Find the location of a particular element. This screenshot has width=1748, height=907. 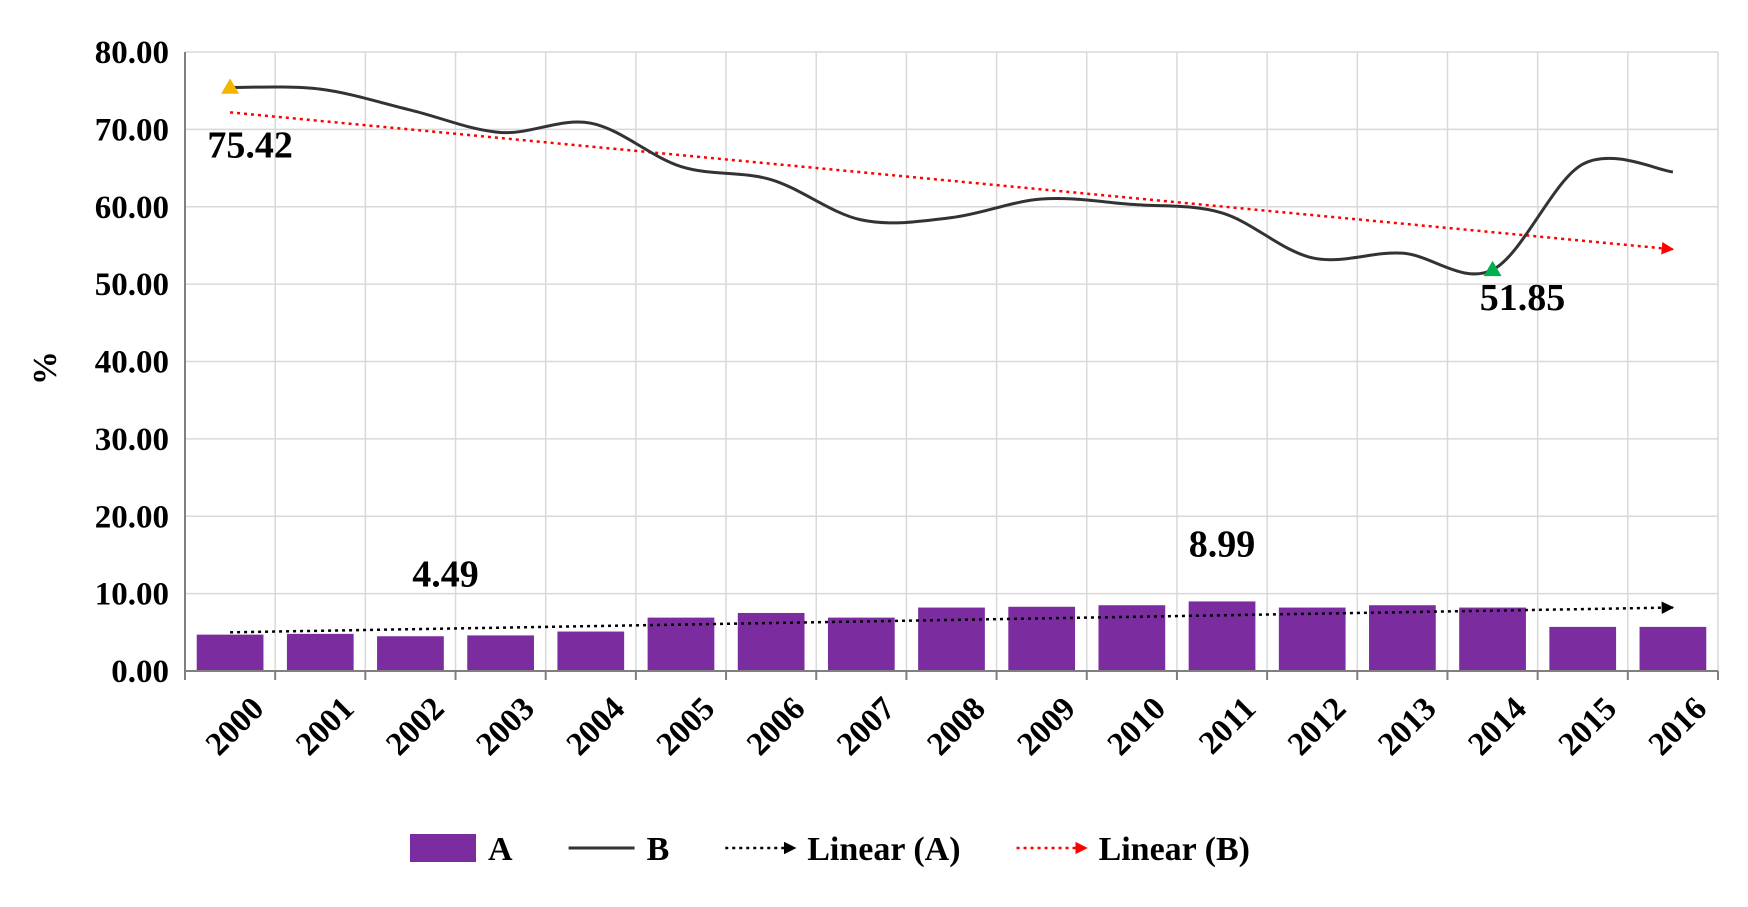

bar-a-2003 is located at coordinates (500, 653).